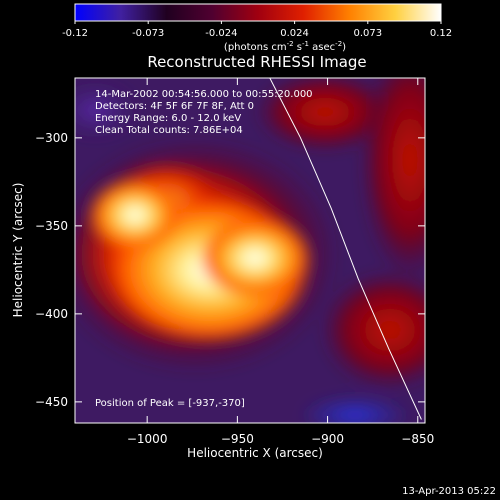 This screenshot has width=500, height=500. I want to click on colorbar-tick-label: -0.073, so click(148, 33).